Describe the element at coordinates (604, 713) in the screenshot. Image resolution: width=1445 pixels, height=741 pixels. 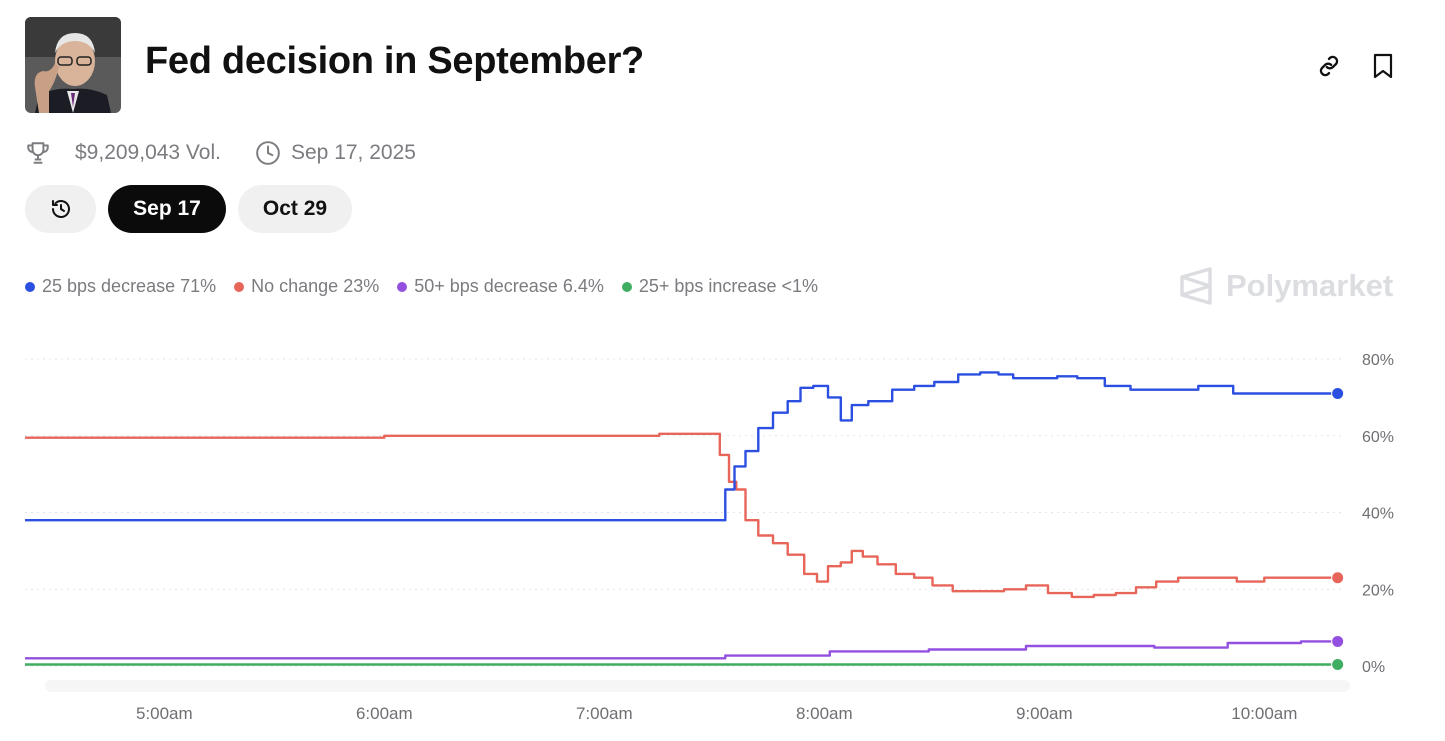
I see `x-tick-label: 7:00am` at that location.